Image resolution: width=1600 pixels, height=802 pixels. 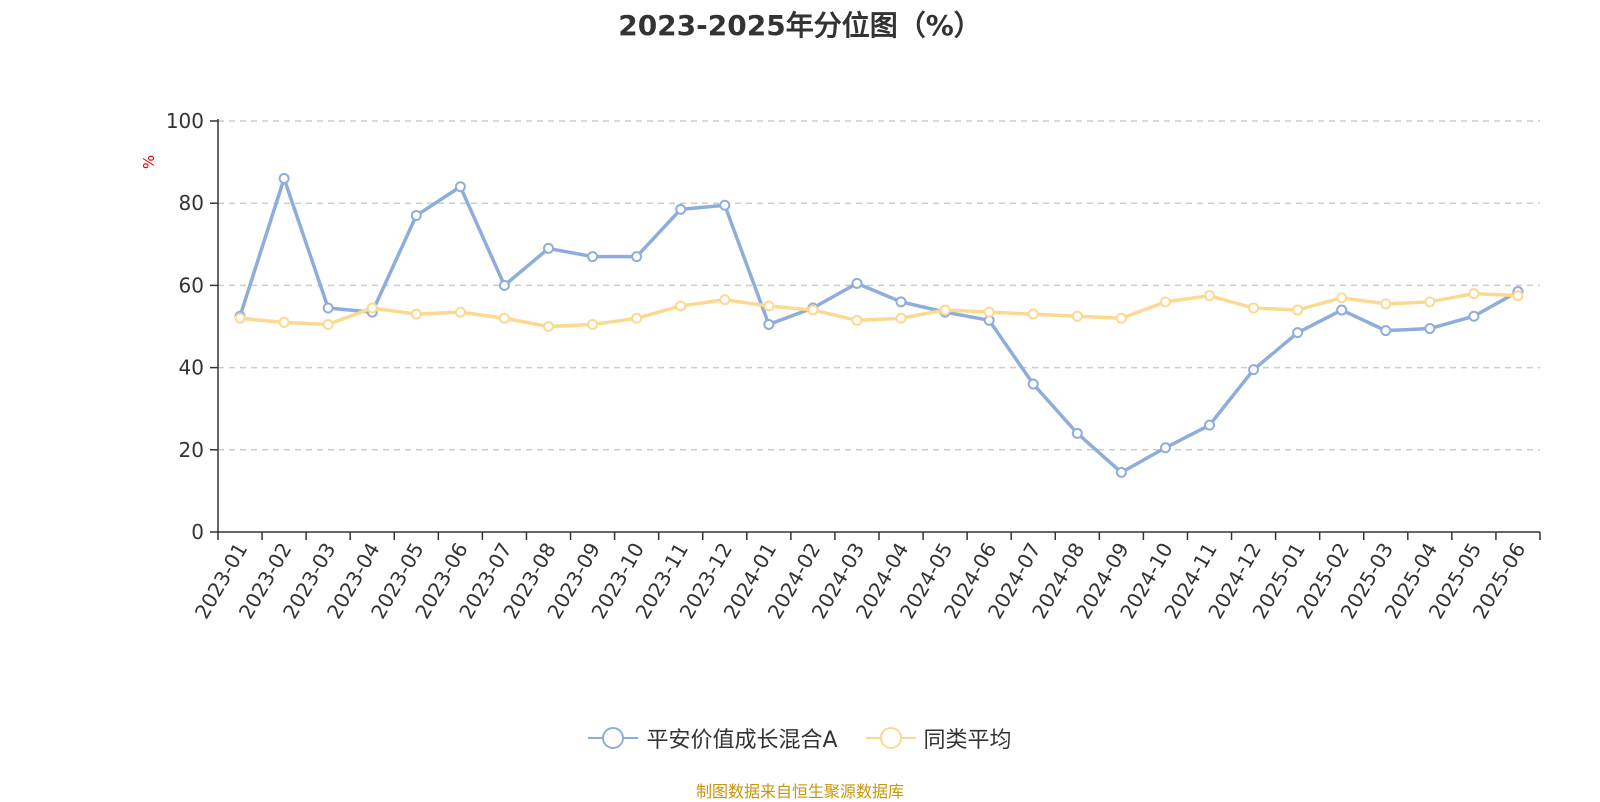 What do you see at coordinates (800, 25) in the screenshot?
I see `chart-title: 2023-2025年分位图（%）` at bounding box center [800, 25].